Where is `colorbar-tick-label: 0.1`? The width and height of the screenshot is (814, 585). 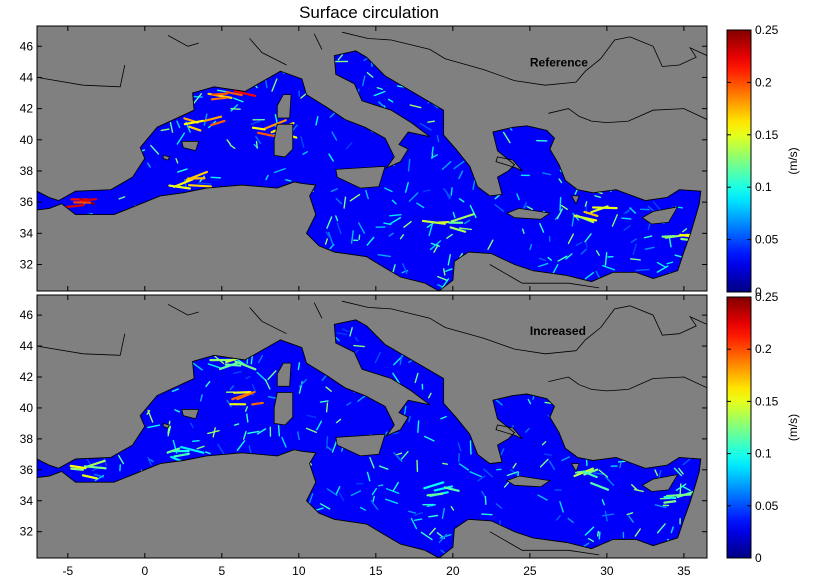 colorbar-tick-label: 0.1 is located at coordinates (763, 187).